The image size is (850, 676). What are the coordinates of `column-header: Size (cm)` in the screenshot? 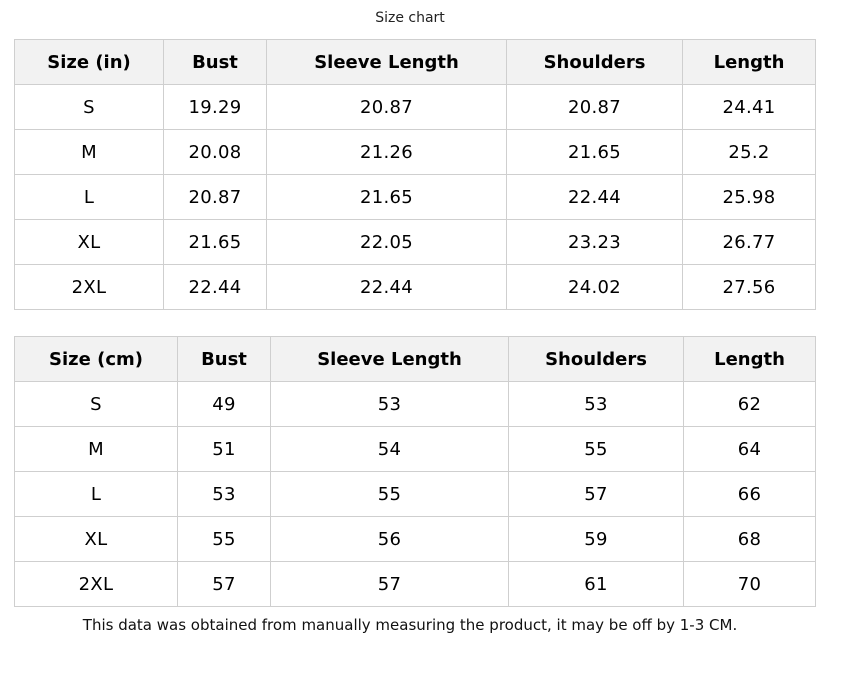 It's located at (96, 359).